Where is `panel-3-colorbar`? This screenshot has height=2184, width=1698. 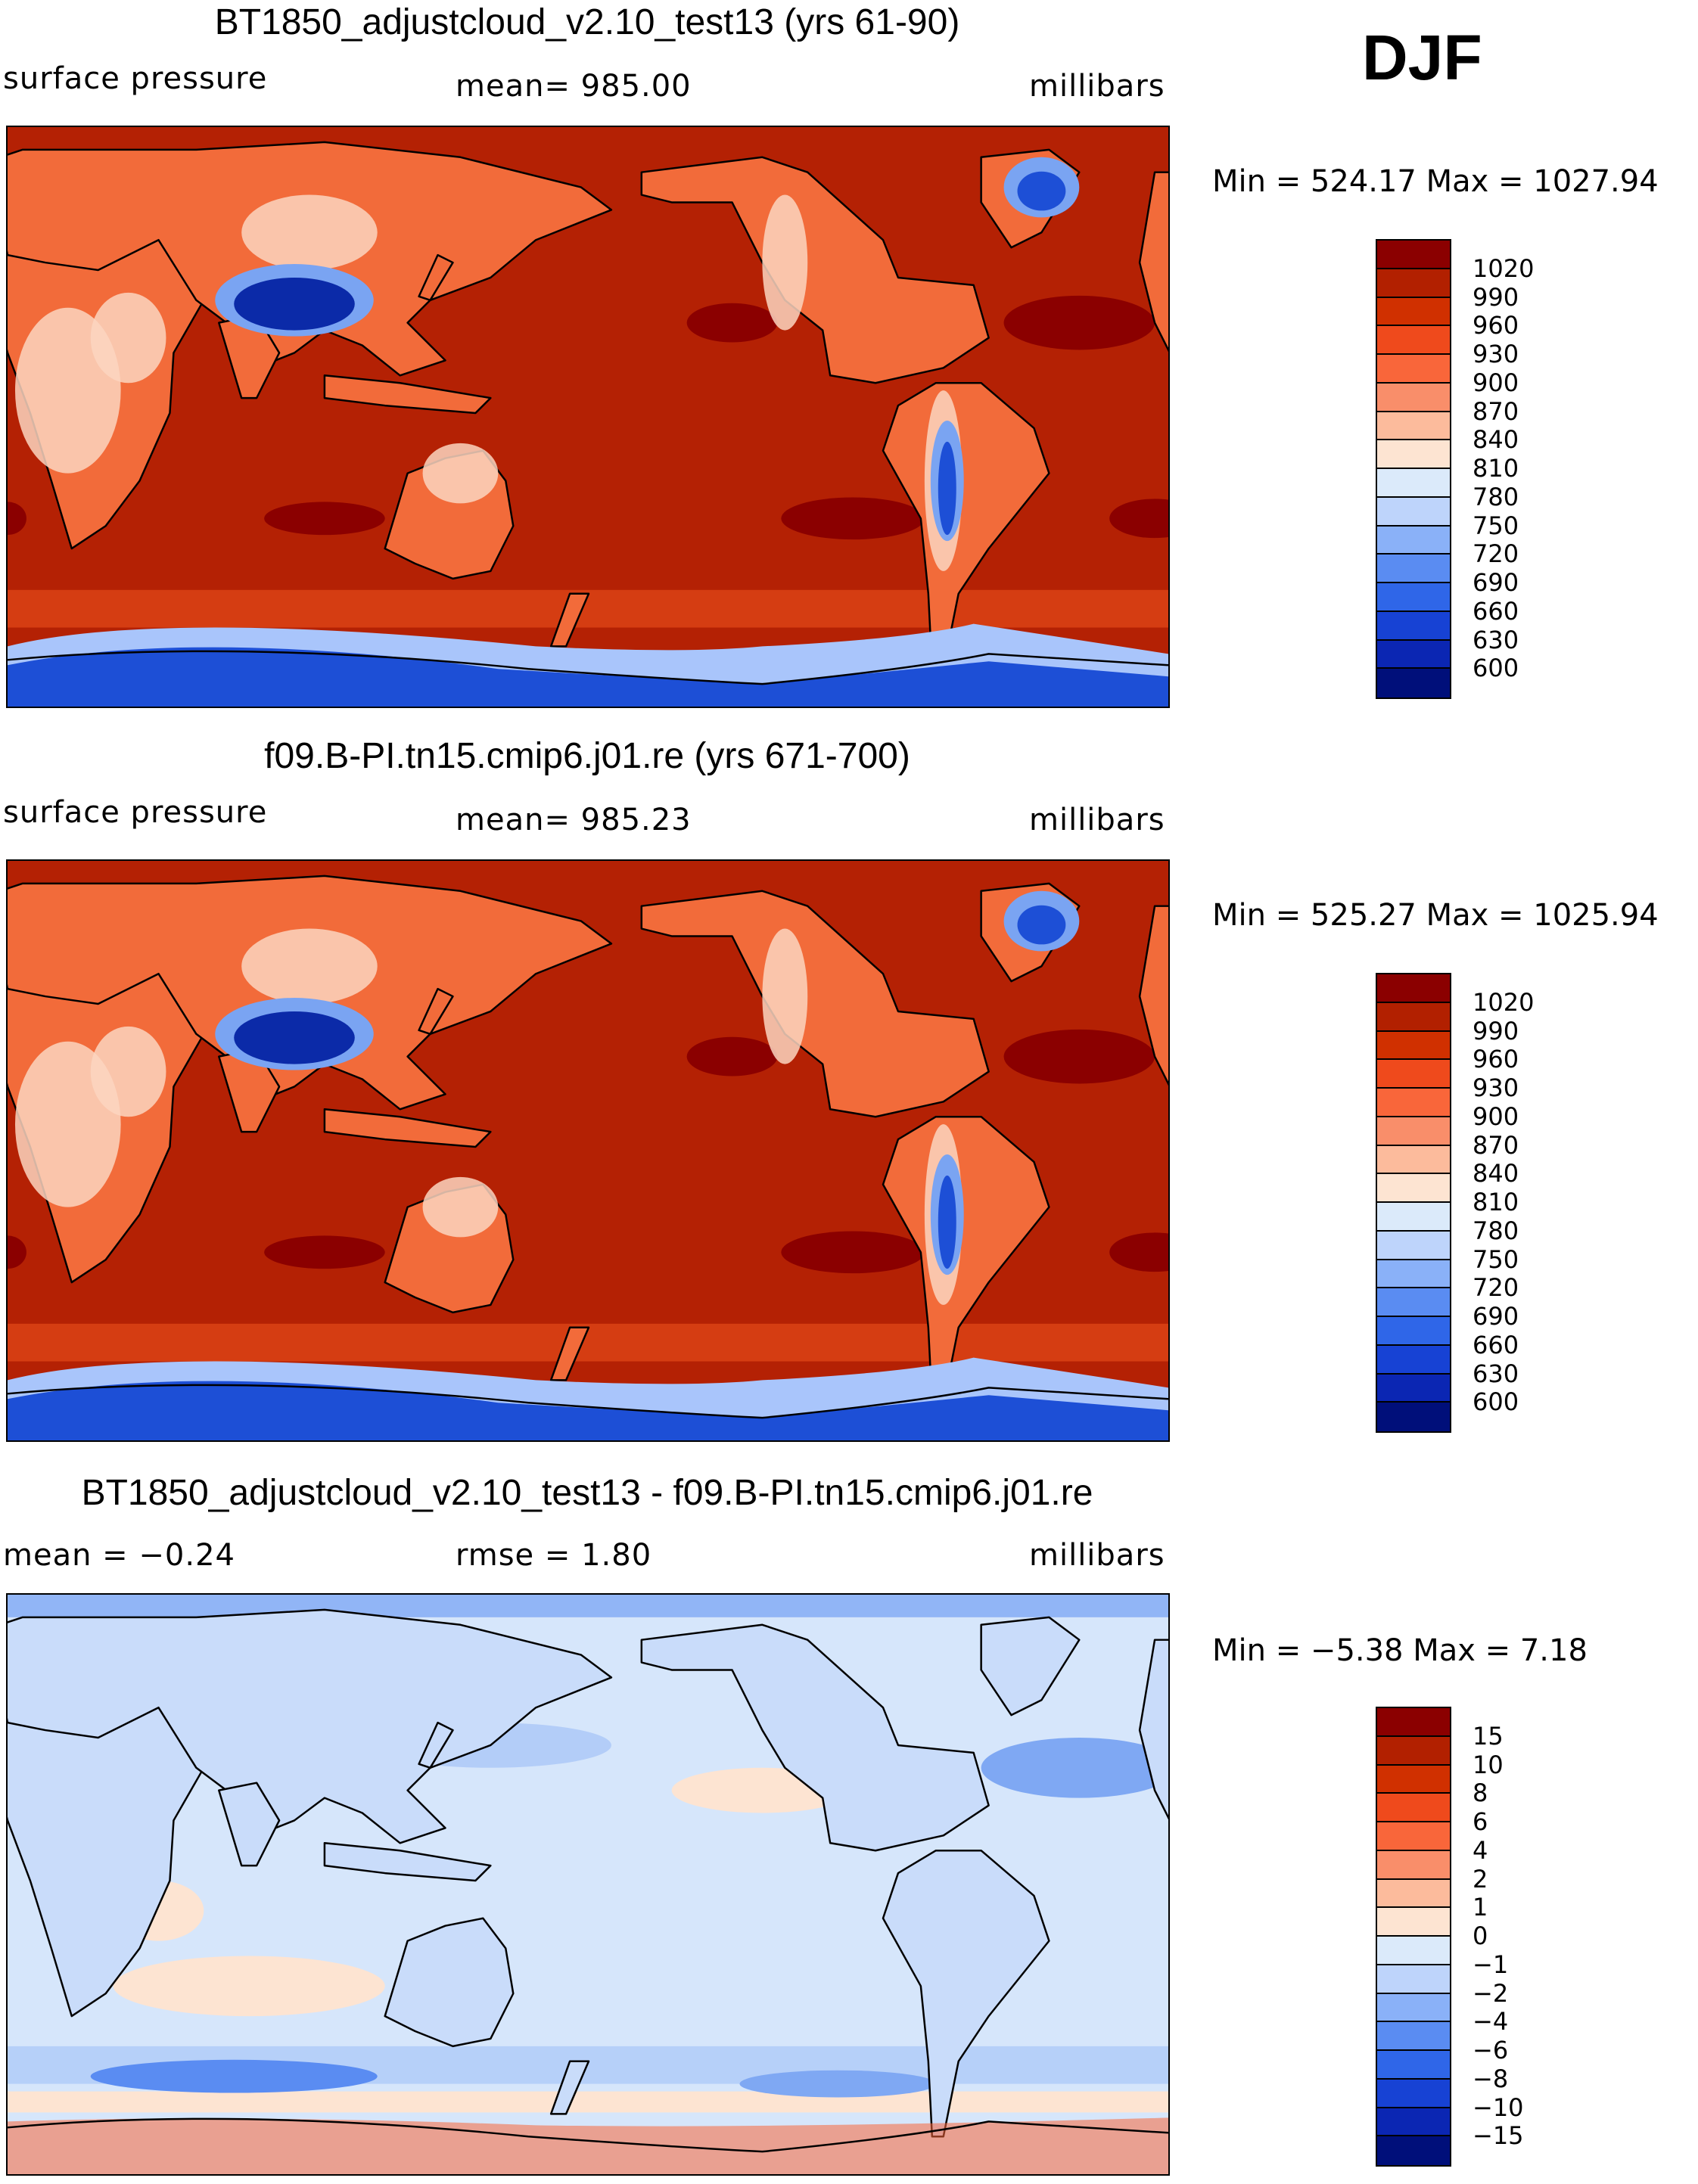 panel-3-colorbar is located at coordinates (1413, 1937).